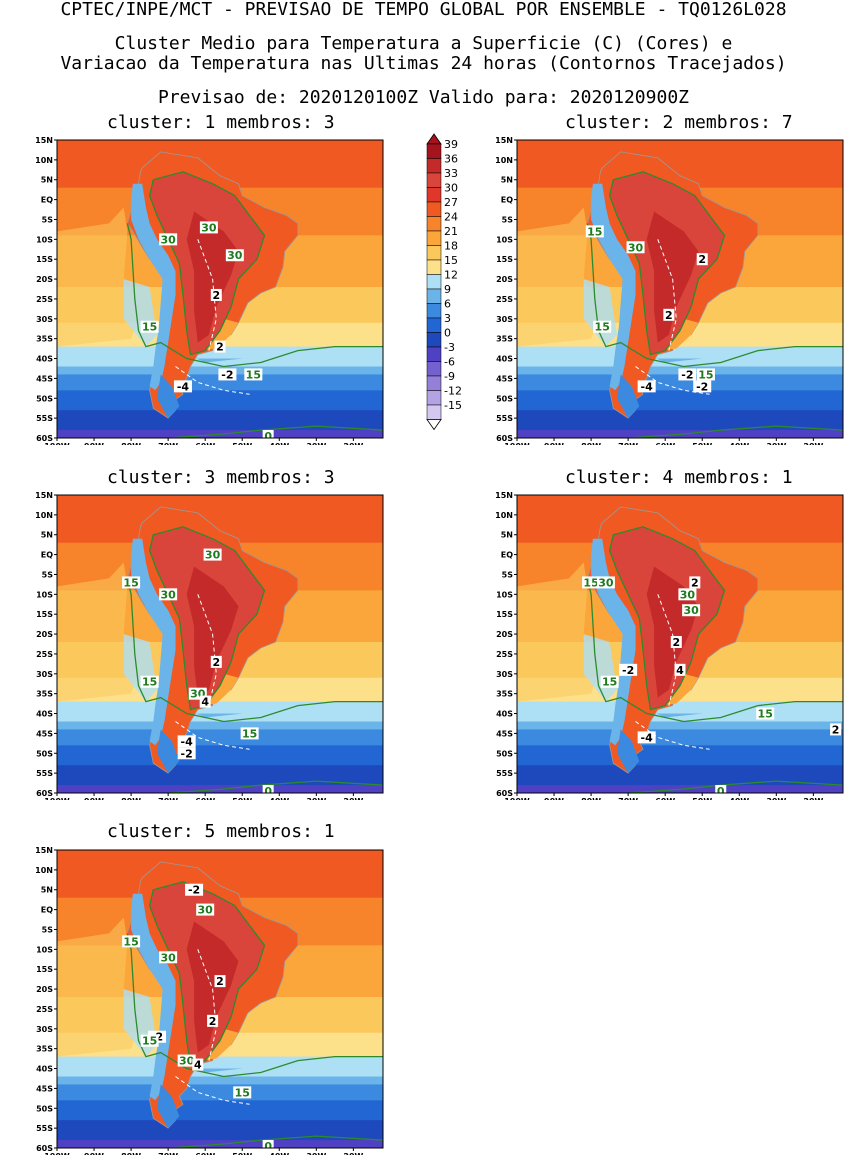 The image size is (847, 1157). What do you see at coordinates (451, 173) in the screenshot?
I see `colorbar-label: 33` at bounding box center [451, 173].